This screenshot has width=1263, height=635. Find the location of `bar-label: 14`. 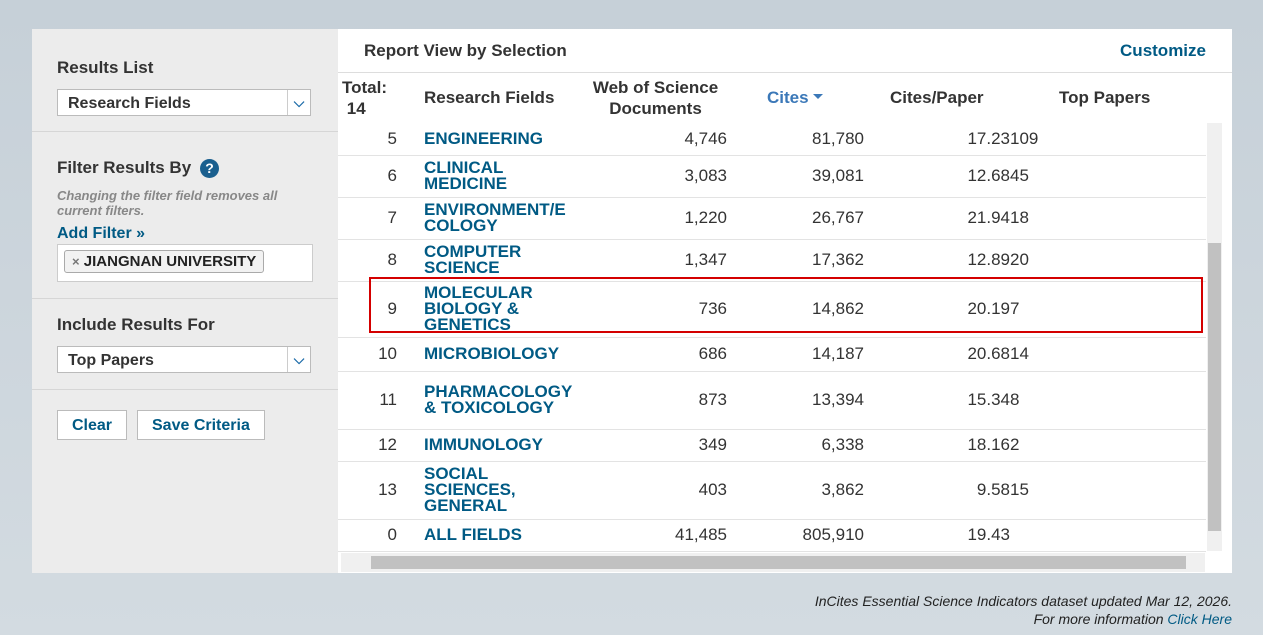

bar-label: 14 is located at coordinates (1019, 353).